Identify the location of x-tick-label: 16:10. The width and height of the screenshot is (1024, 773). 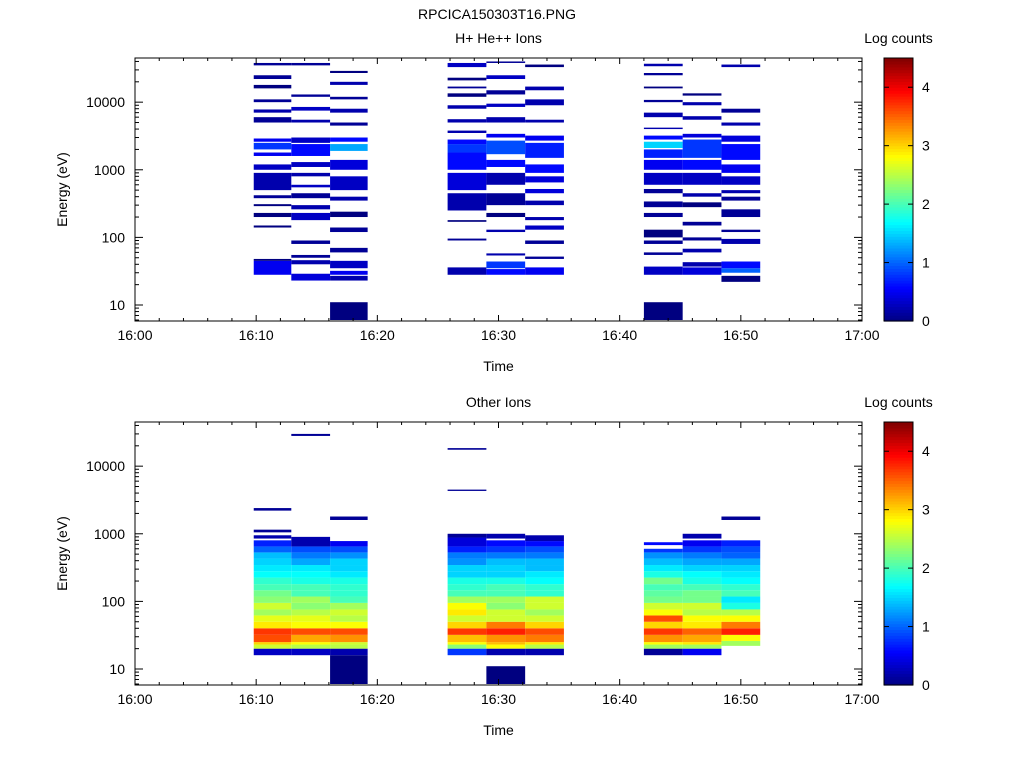
(256, 699).